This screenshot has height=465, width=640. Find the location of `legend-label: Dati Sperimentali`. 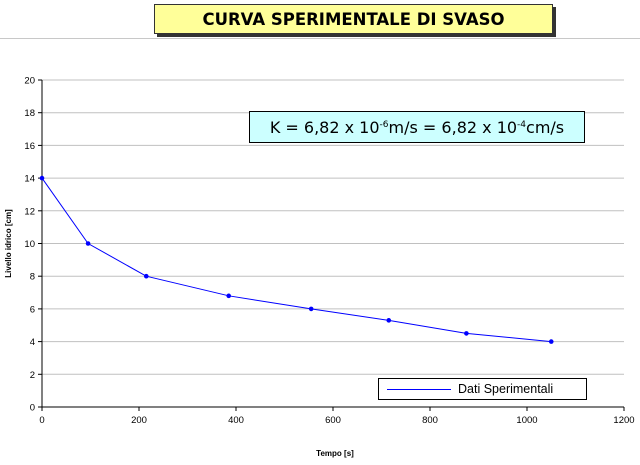

legend-label: Dati Sperimentali is located at coordinates (506, 389).